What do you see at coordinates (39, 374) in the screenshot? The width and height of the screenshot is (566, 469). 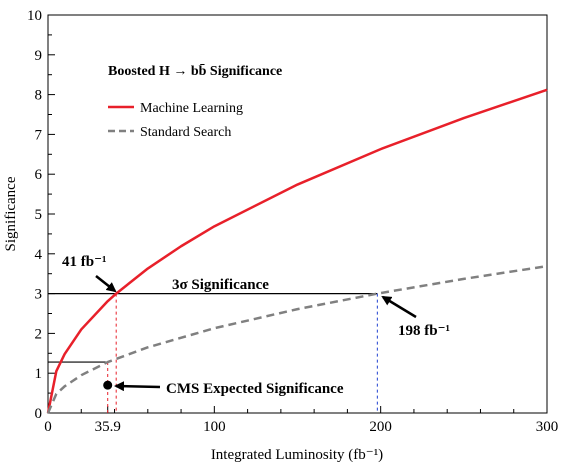 I see `y-tick-label: 1` at bounding box center [39, 374].